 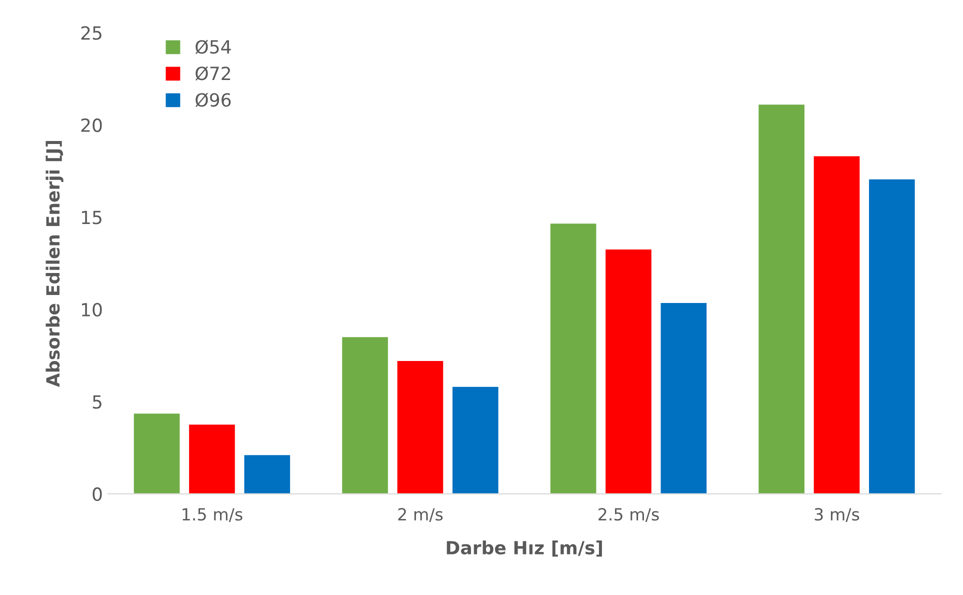 What do you see at coordinates (91, 33) in the screenshot?
I see `y-tick-label: 25` at bounding box center [91, 33].